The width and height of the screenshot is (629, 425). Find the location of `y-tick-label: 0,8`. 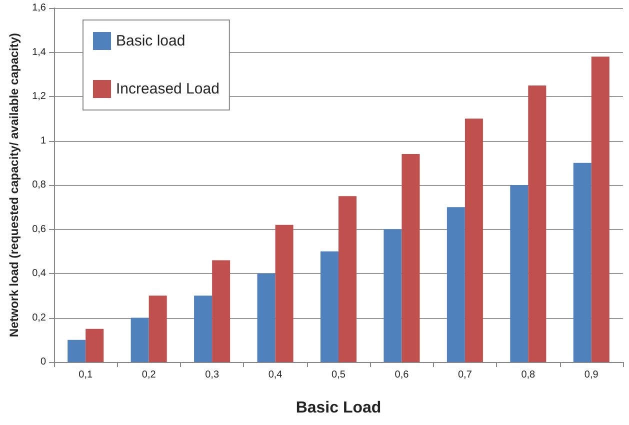

y-tick-label: 0,8 is located at coordinates (39, 185).